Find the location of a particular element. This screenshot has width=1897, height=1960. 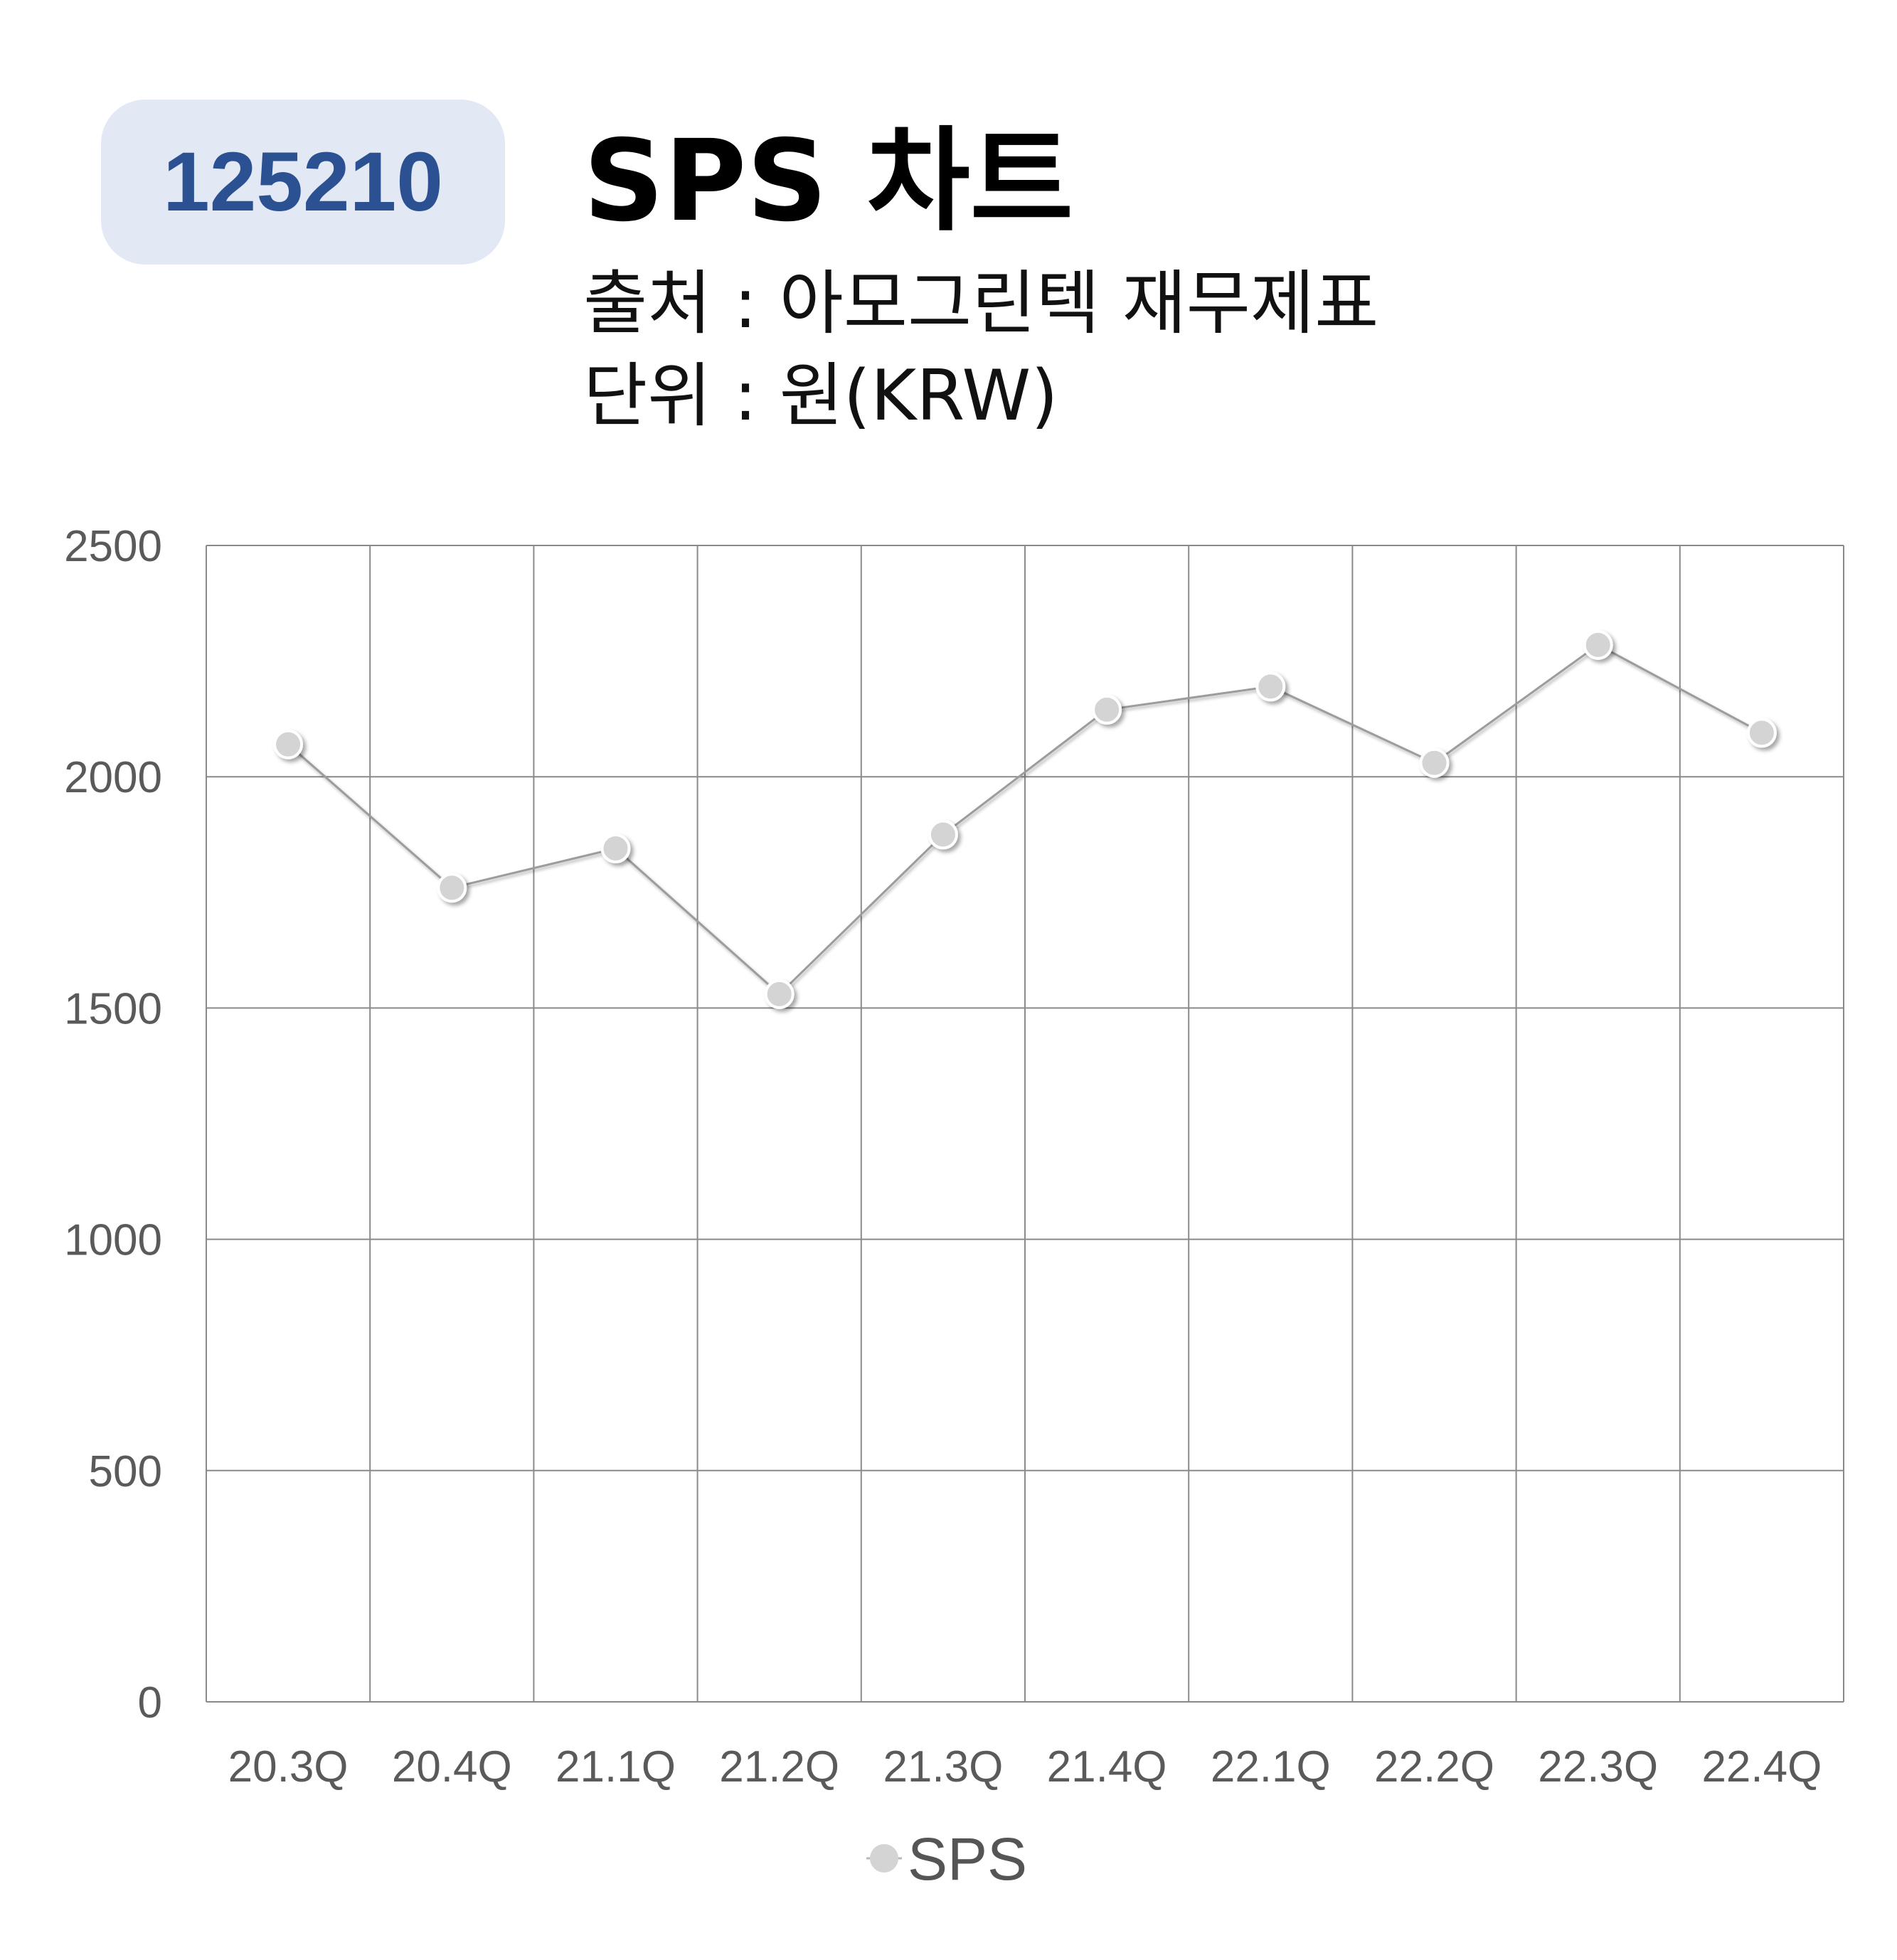

x-tick-label: 22.1Q is located at coordinates (1271, 1766).